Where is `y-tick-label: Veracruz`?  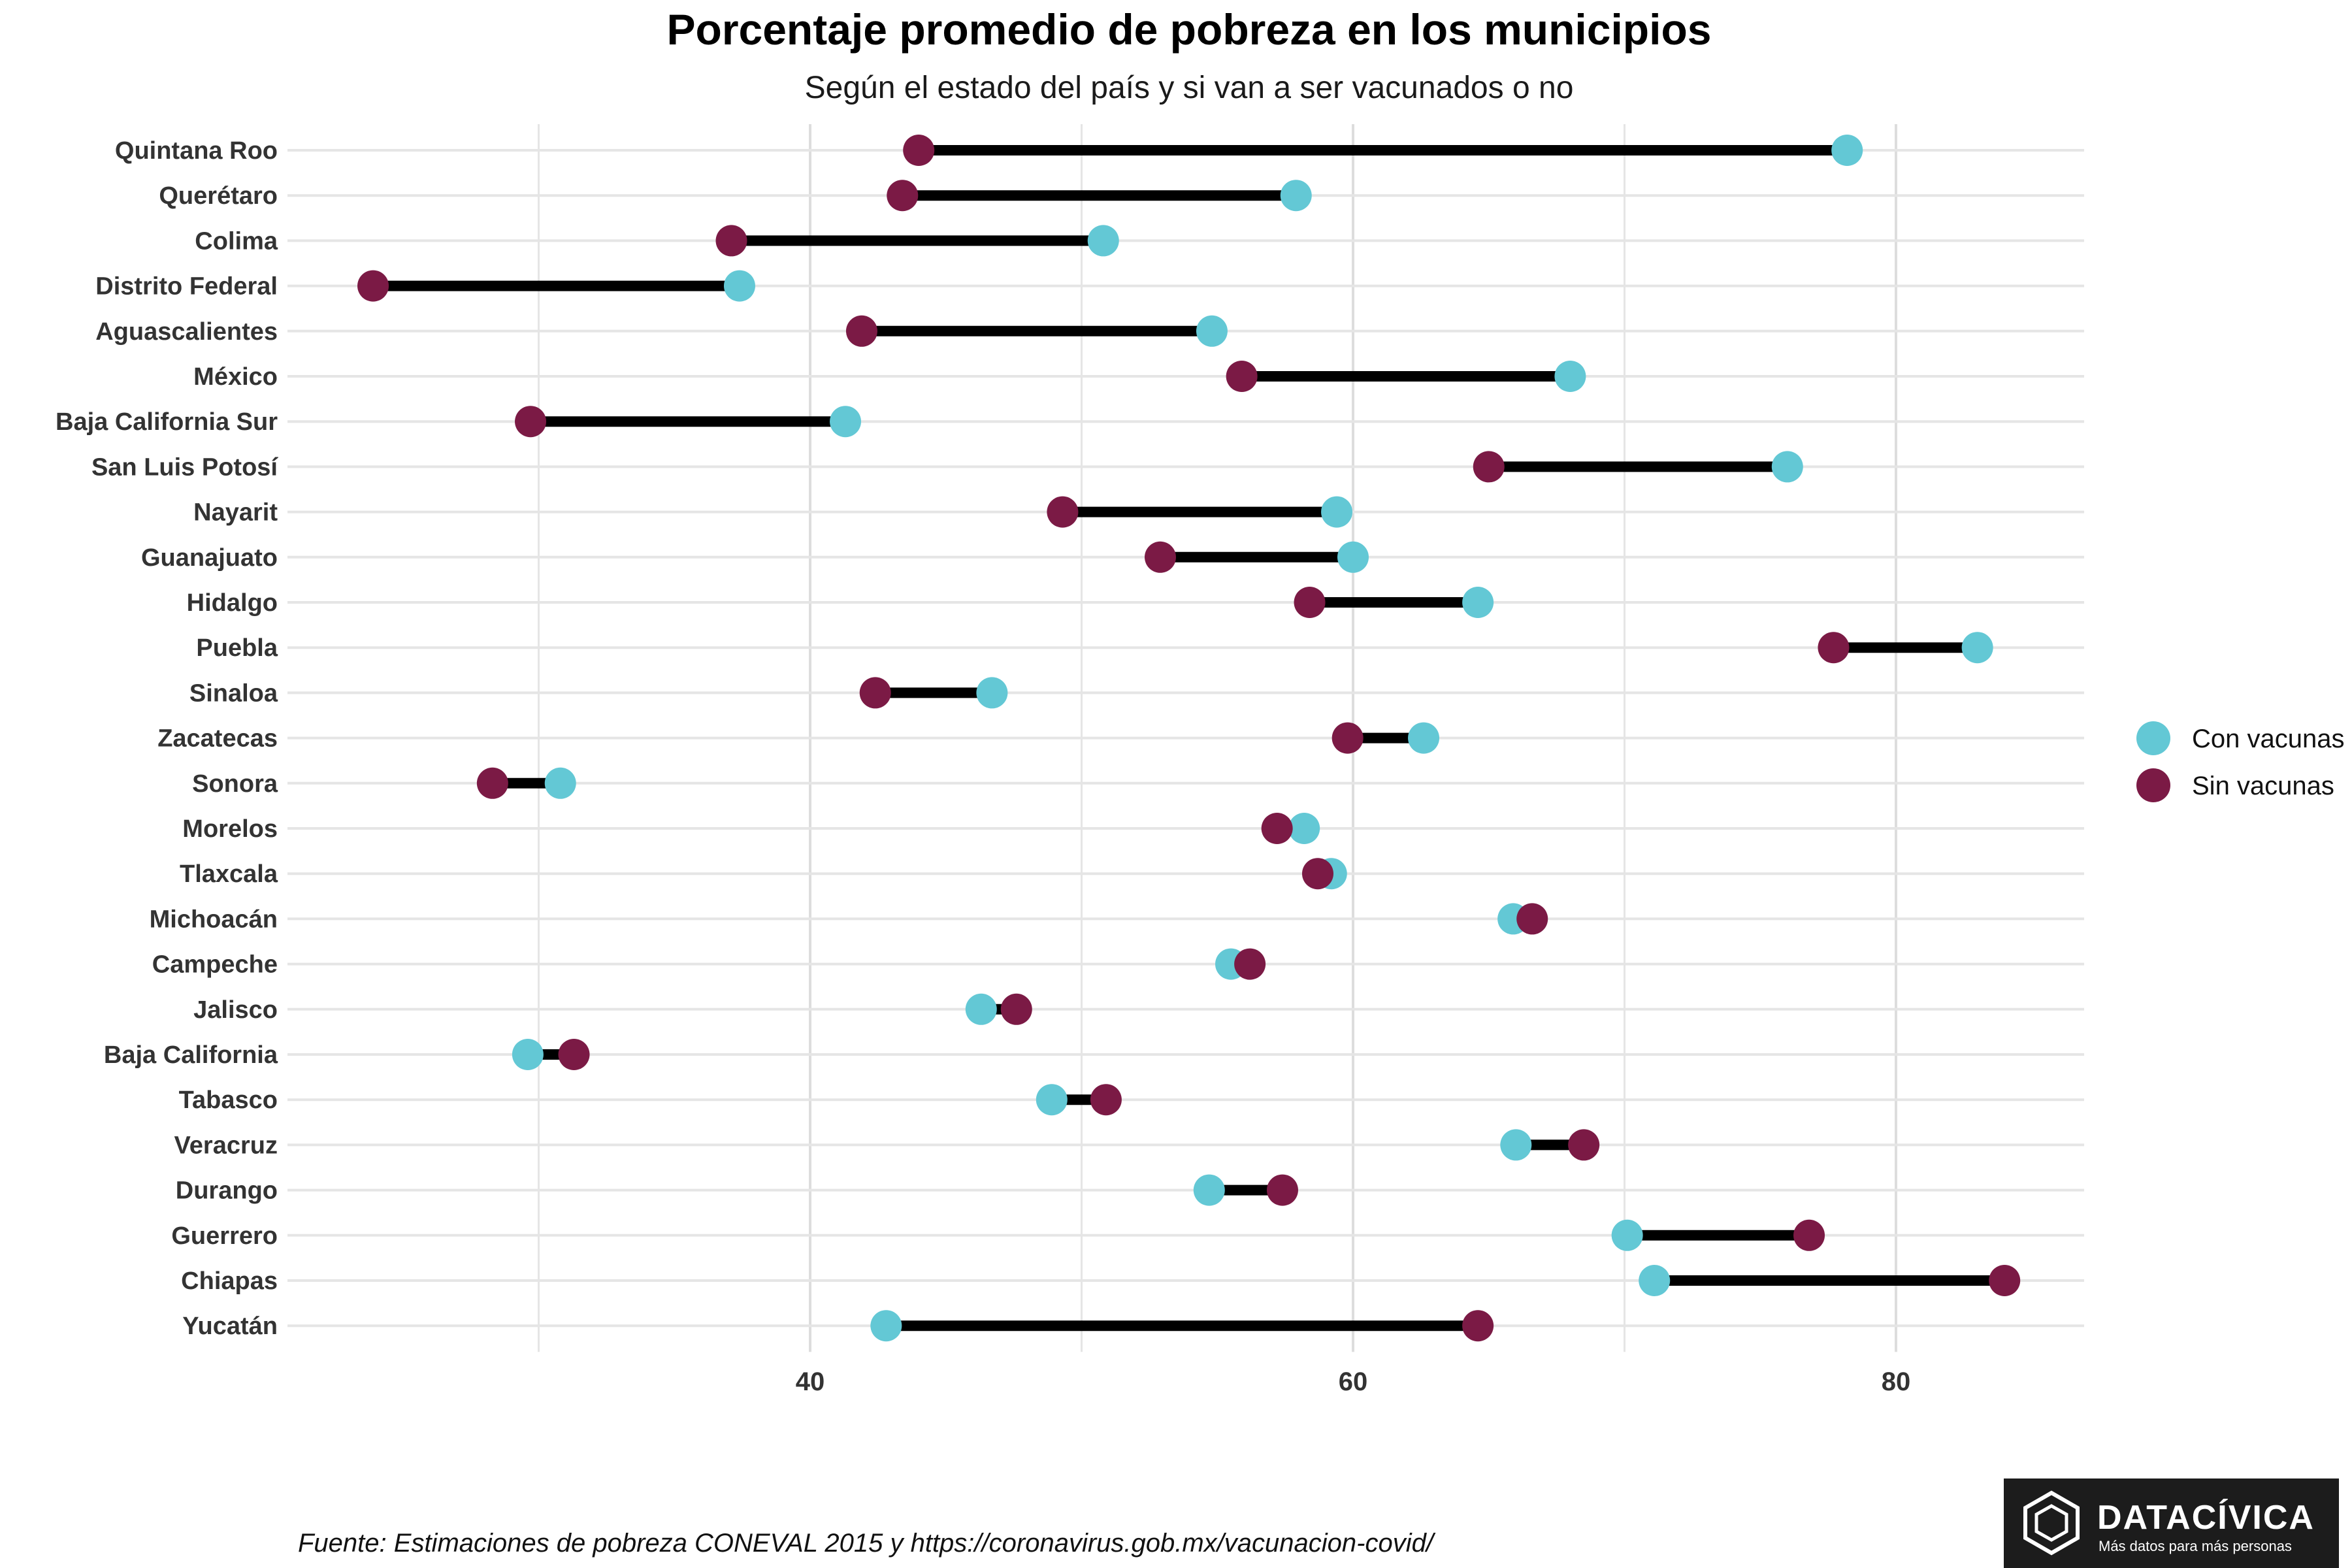
y-tick-label: Veracruz is located at coordinates (226, 1145).